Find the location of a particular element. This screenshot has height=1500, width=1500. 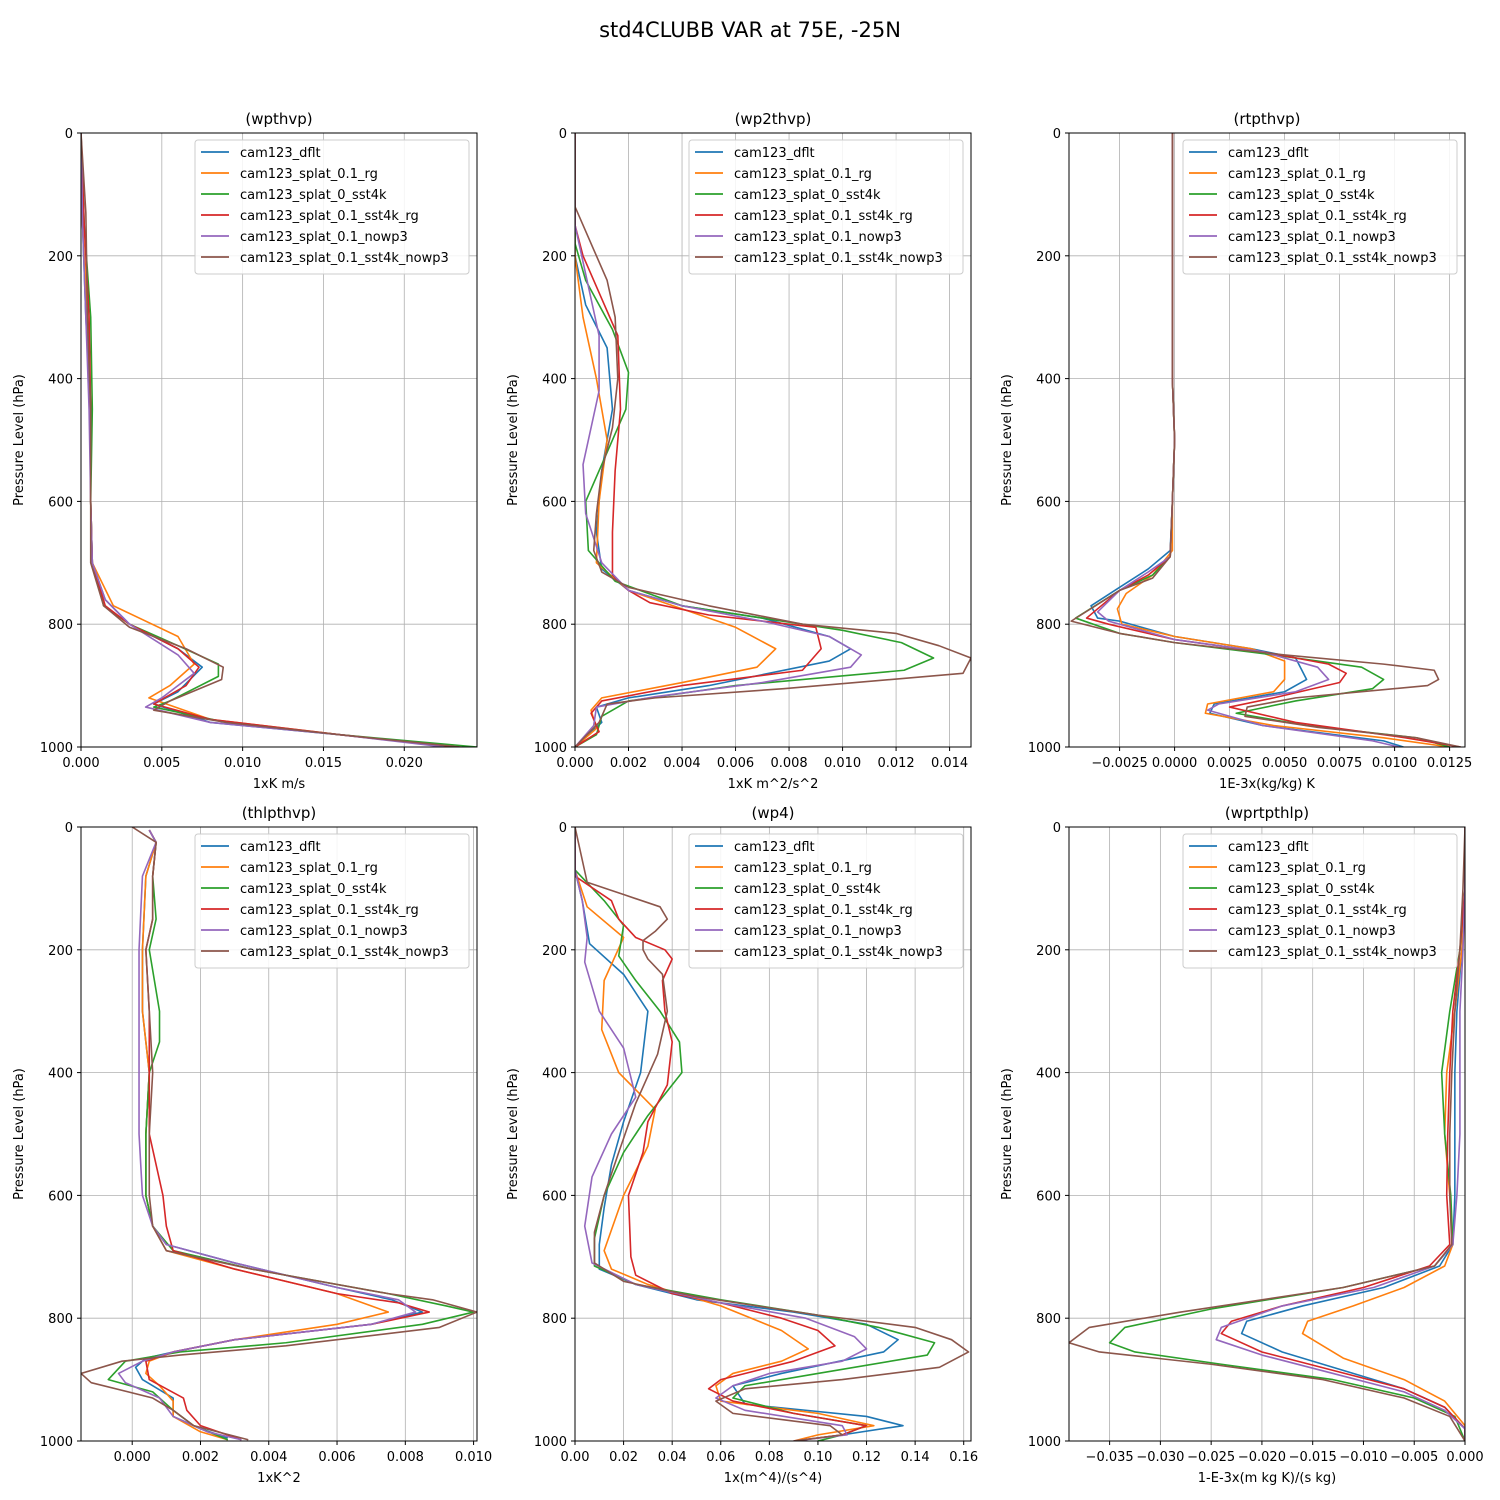

x-tick-label: −0.0025 is located at coordinates (1119, 763).